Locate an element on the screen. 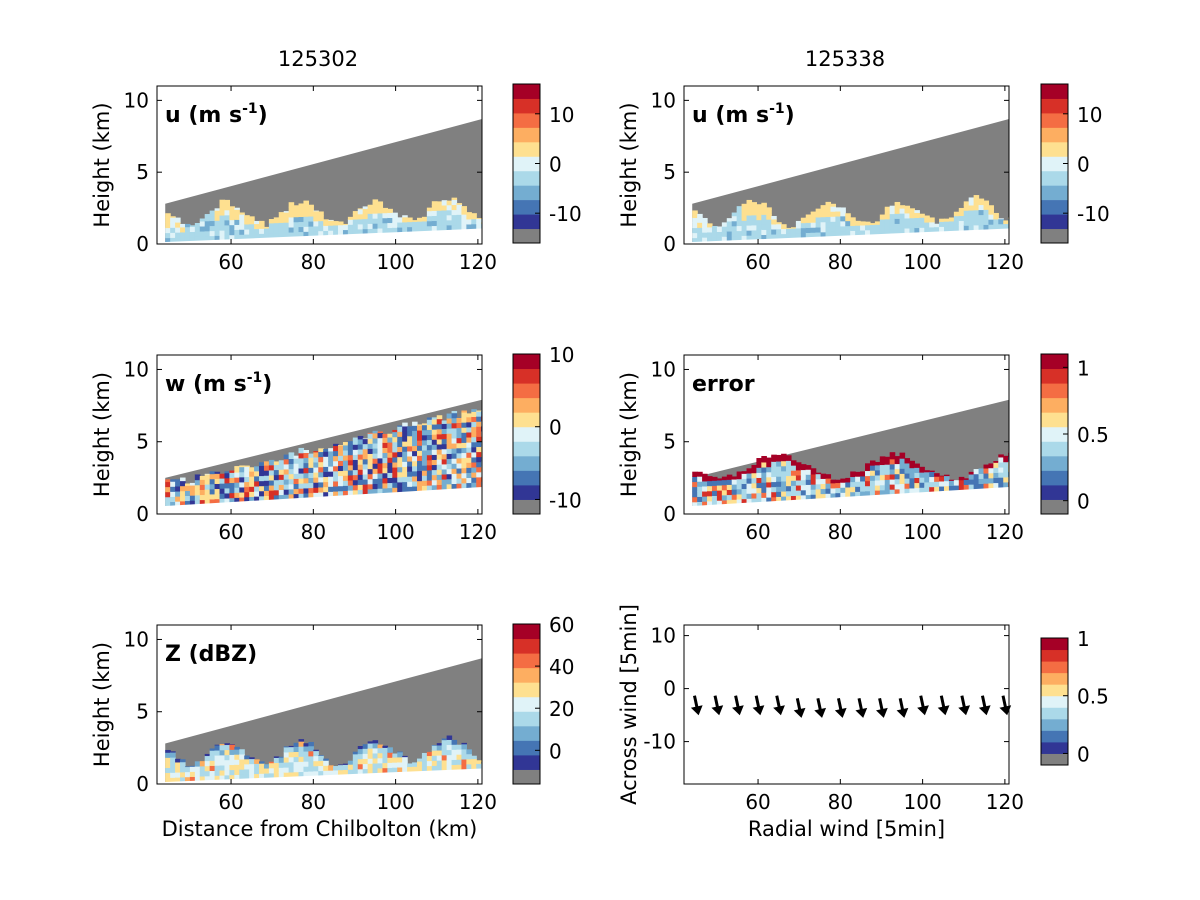 The height and width of the screenshot is (900, 1200). x-tick-label: 60 is located at coordinates (230, 532).